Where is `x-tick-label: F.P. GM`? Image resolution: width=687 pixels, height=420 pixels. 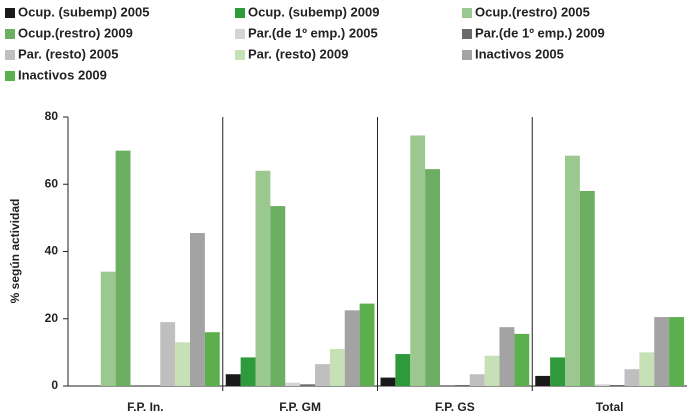 x-tick-label: F.P. GM is located at coordinates (300, 407).